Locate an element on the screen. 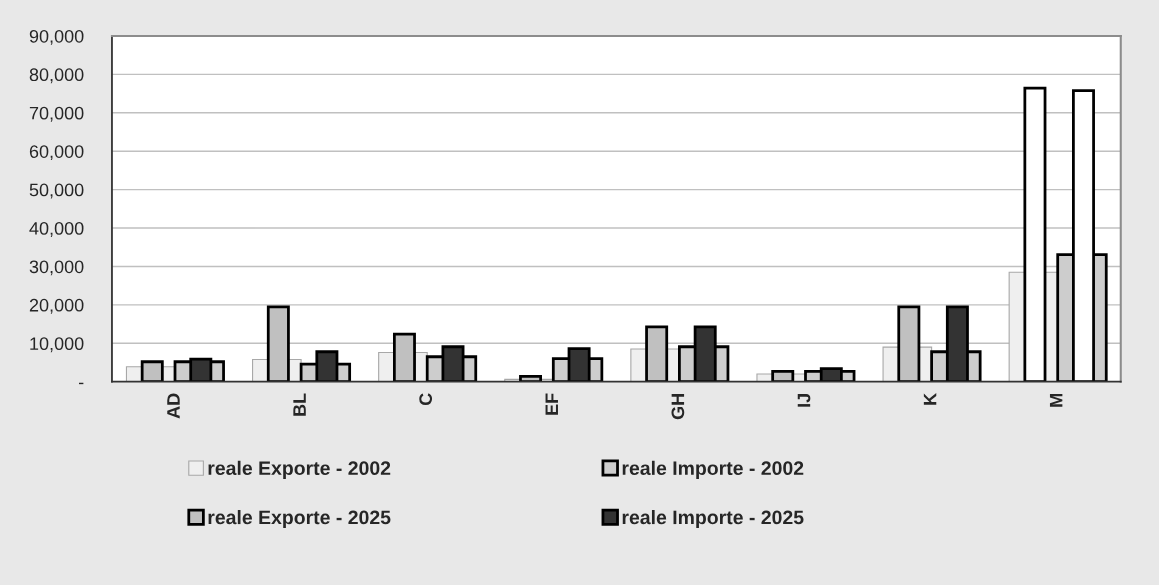 Image resolution: width=1159 pixels, height=585 pixels. x-tick-label: M is located at coordinates (1056, 400).